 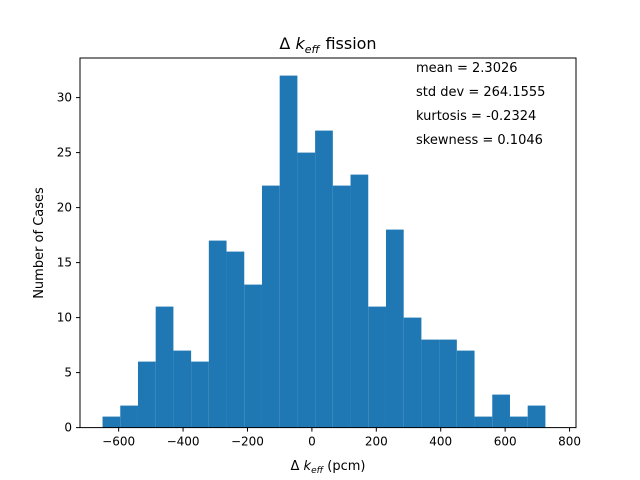 What do you see at coordinates (300, 43) in the screenshot?
I see `chart-title-k: k` at bounding box center [300, 43].